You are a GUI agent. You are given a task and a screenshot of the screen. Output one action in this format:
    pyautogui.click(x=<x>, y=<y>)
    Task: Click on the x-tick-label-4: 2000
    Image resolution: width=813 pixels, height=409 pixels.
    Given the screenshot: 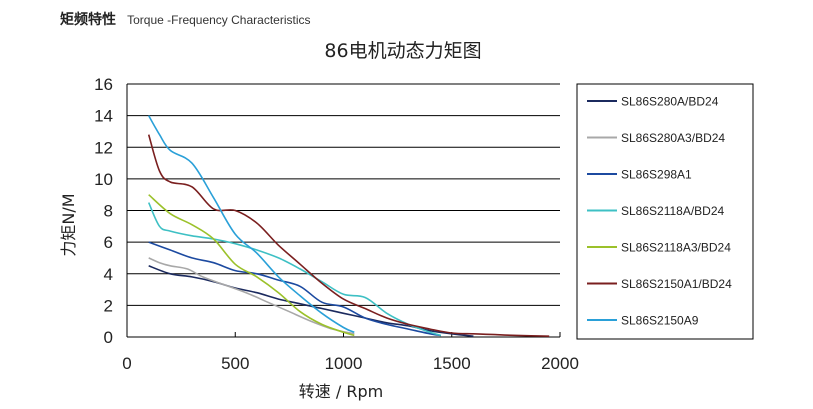 What is the action you would take?
    pyautogui.click(x=560, y=363)
    